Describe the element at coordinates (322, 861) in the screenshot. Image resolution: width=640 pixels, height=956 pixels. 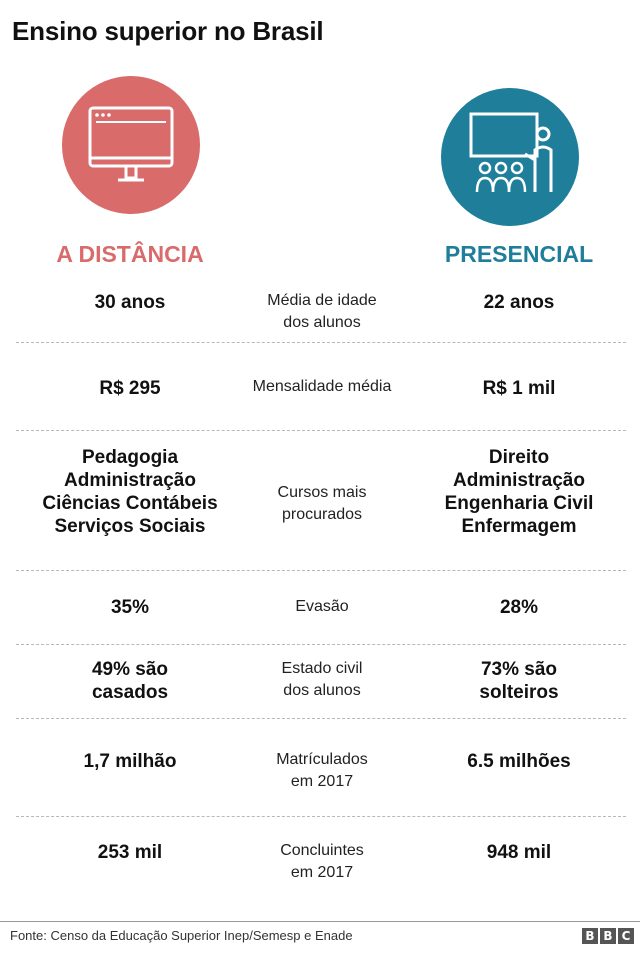
I see `row-label: Concluintes em 2017` at that location.